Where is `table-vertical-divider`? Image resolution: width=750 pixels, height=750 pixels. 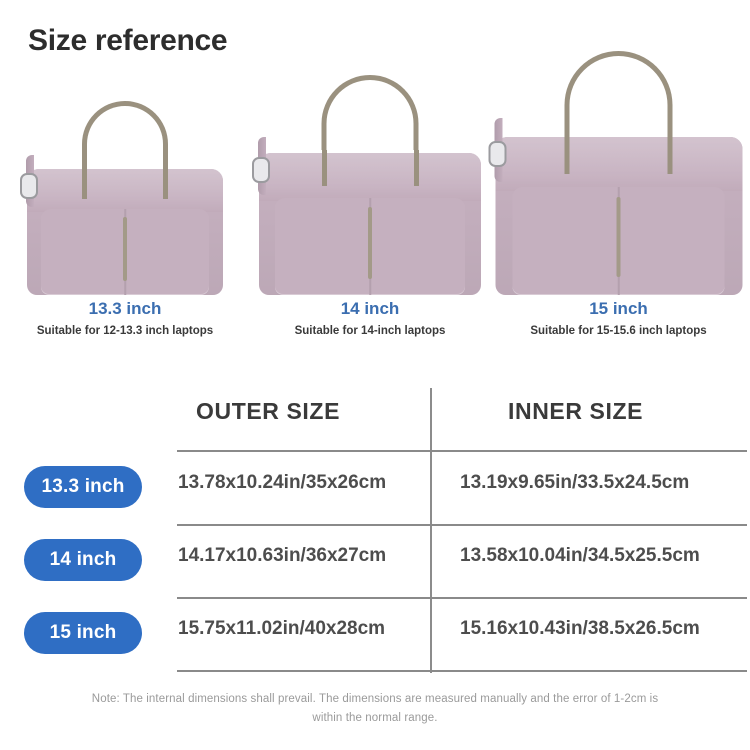
table-vertical-divider is located at coordinates (431, 530).